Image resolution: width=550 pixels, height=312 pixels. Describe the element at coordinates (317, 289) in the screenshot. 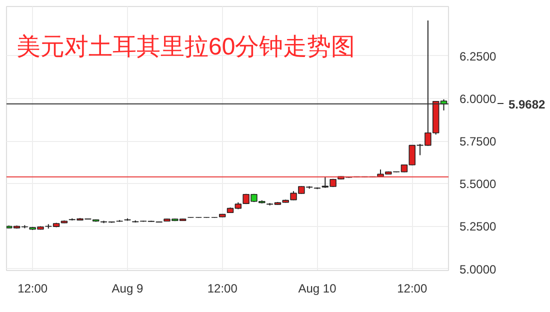

I see `x-tick-label: Aug 10` at that location.